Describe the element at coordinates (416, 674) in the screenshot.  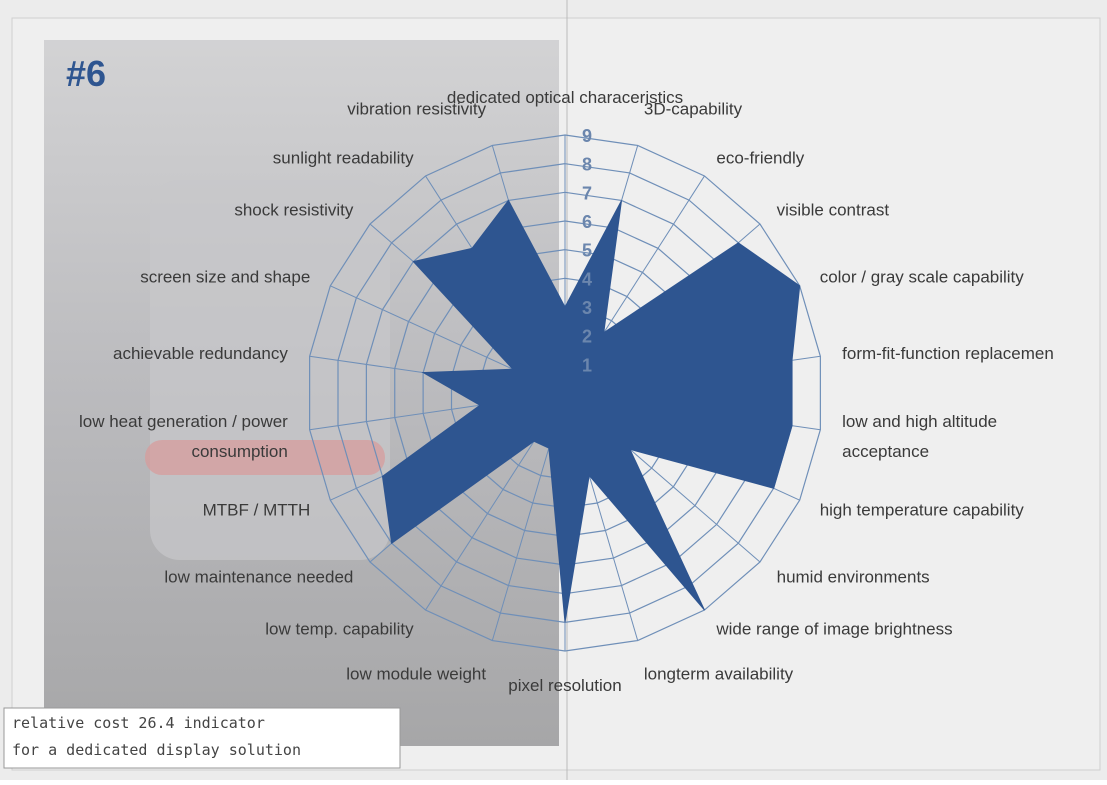
I see `category-label: low module weight` at that location.